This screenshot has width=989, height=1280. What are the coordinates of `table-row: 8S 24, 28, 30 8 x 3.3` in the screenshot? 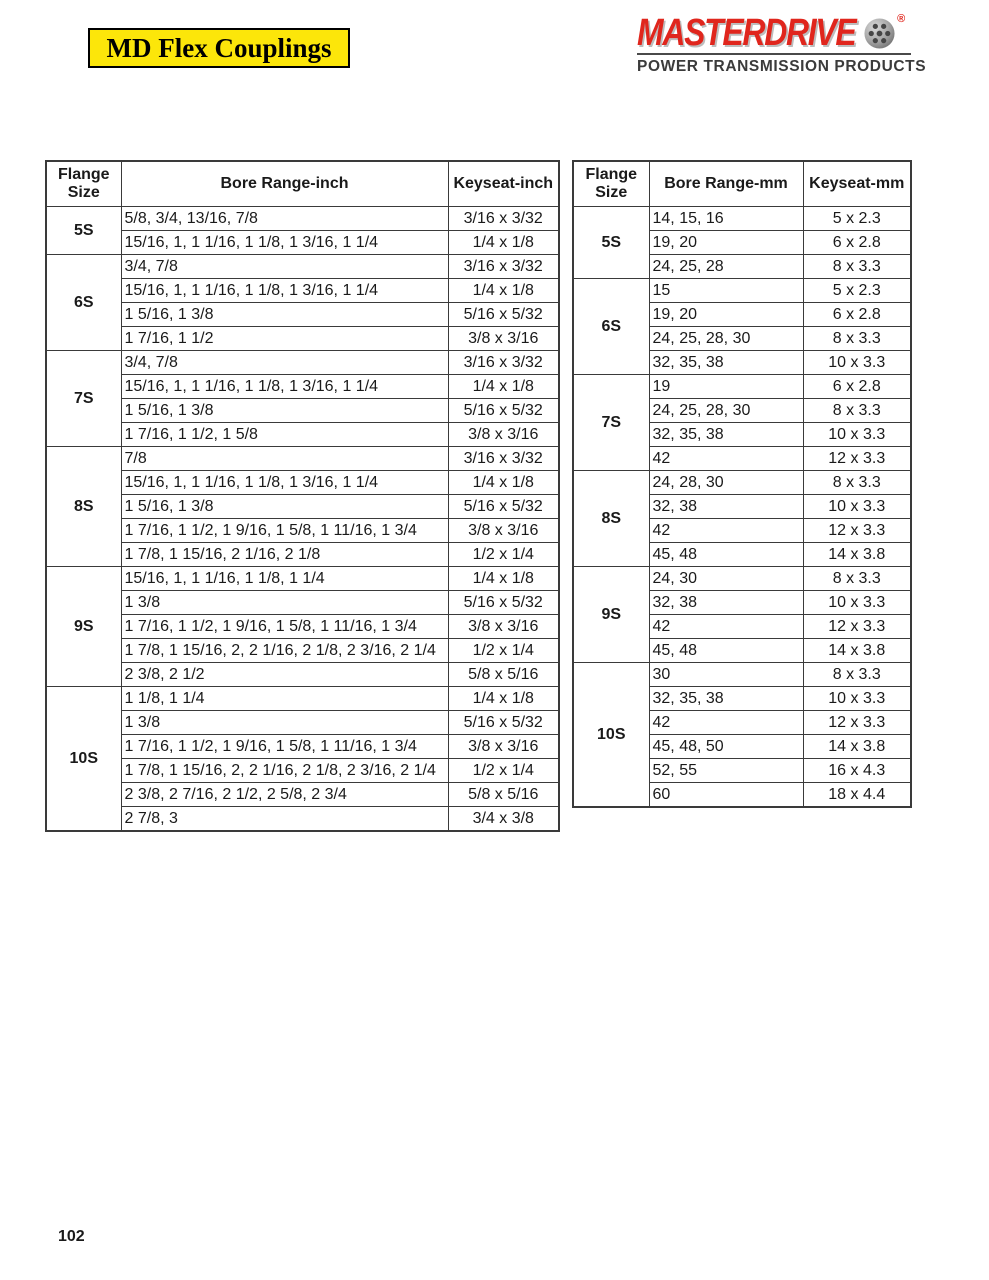 It's located at (742, 518).